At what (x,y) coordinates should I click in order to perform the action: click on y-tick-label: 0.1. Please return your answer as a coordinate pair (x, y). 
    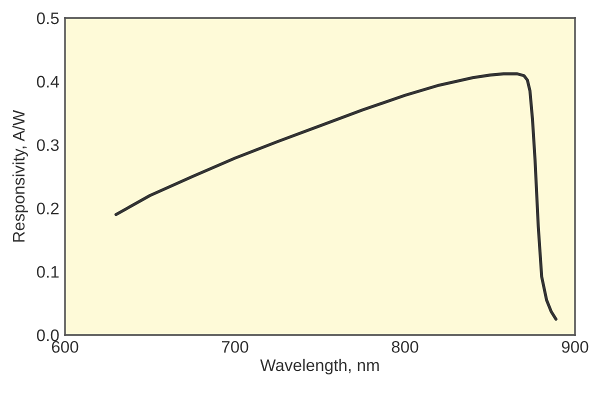
    Looking at the image, I should click on (47, 272).